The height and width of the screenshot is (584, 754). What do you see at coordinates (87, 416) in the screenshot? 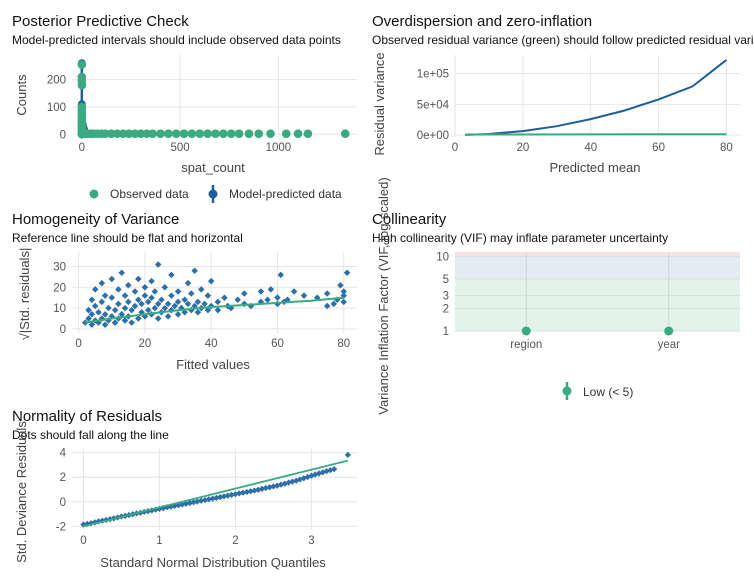
I see `normality-title: Normality of Residuals` at bounding box center [87, 416].